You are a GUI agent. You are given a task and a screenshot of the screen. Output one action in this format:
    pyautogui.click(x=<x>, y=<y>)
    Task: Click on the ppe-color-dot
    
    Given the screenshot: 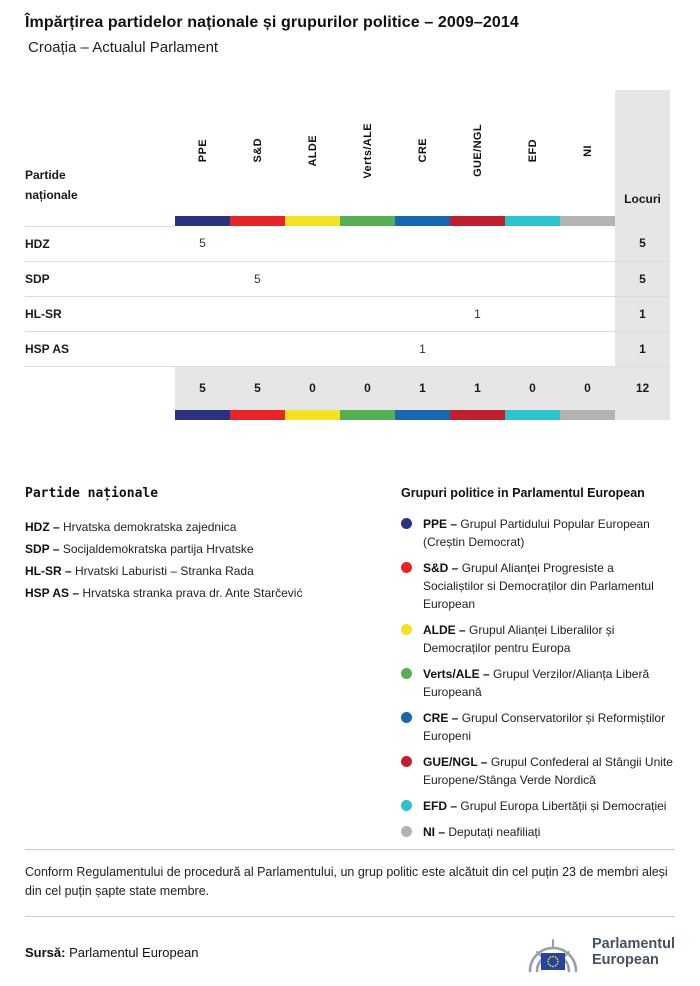 What is the action you would take?
    pyautogui.click(x=406, y=523)
    